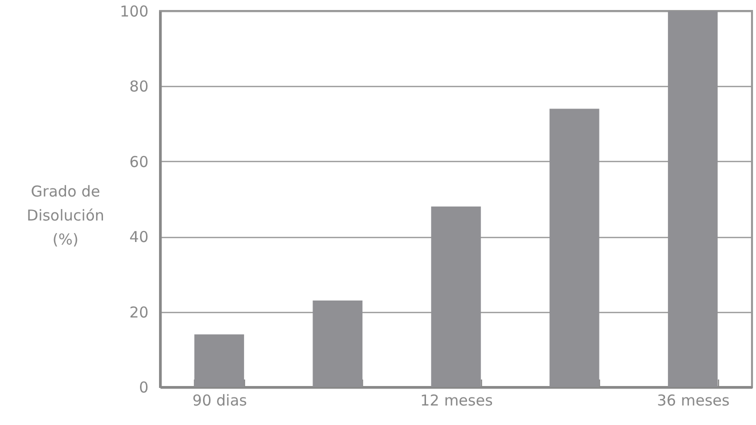  I want to click on x-tick-label: 36 meses, so click(693, 401).